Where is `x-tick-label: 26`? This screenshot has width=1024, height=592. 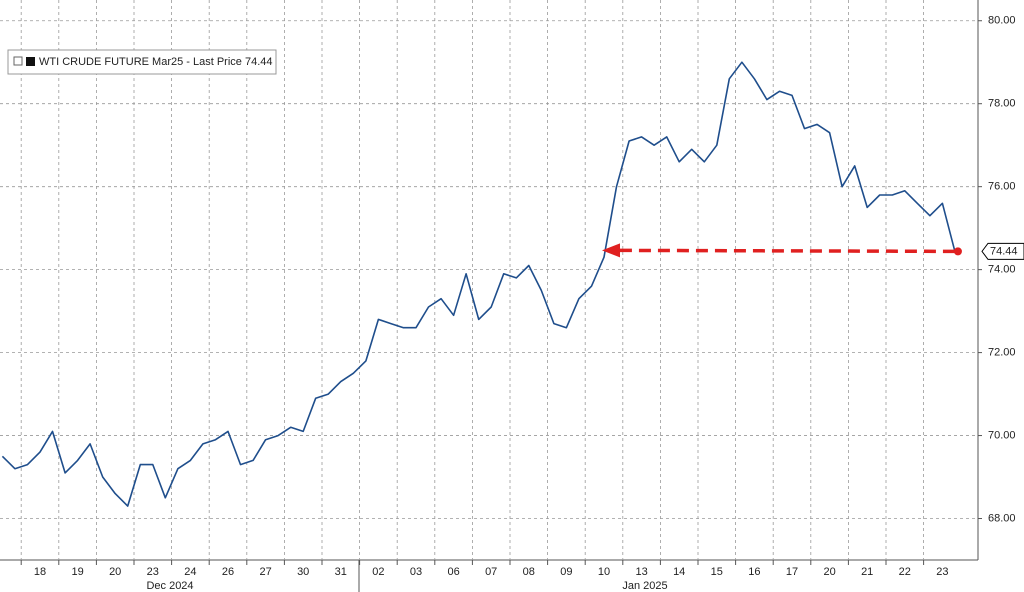 x-tick-label: 26 is located at coordinates (228, 572).